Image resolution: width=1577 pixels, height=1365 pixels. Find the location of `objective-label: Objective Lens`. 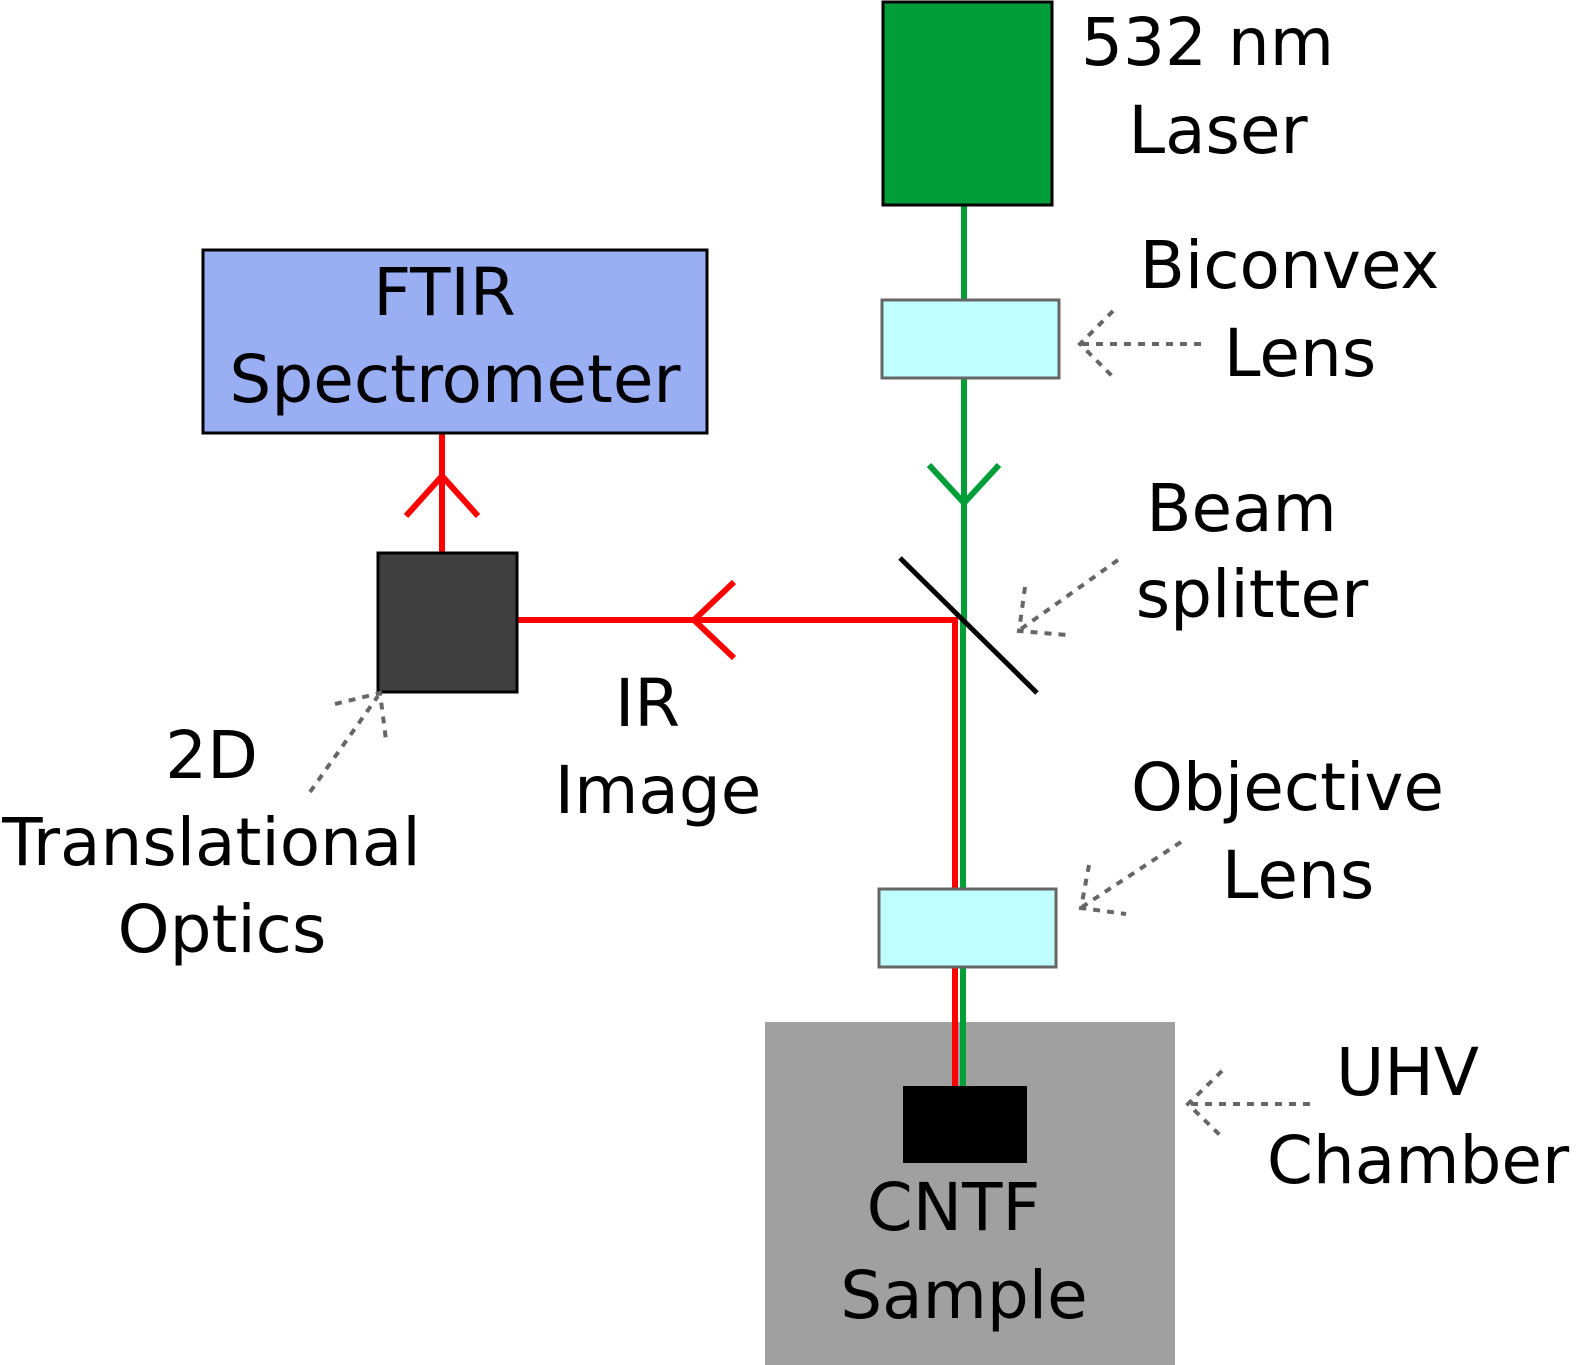

objective-label: Objective Lens is located at coordinates (1298, 831).